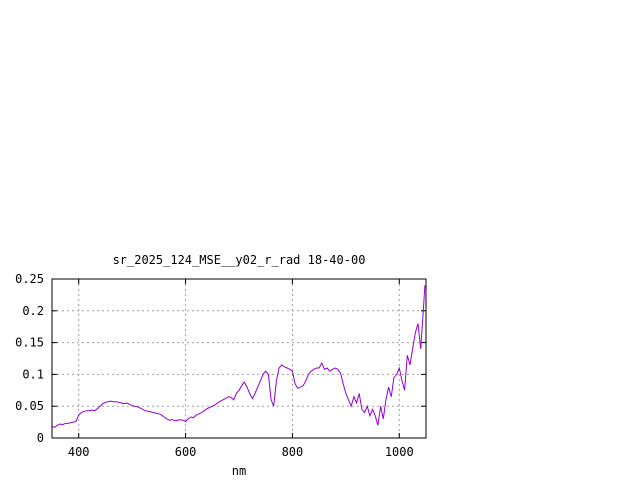 This screenshot has width=640, height=484. Describe the element at coordinates (399, 452) in the screenshot. I see `x-tick-label: 1000` at that location.